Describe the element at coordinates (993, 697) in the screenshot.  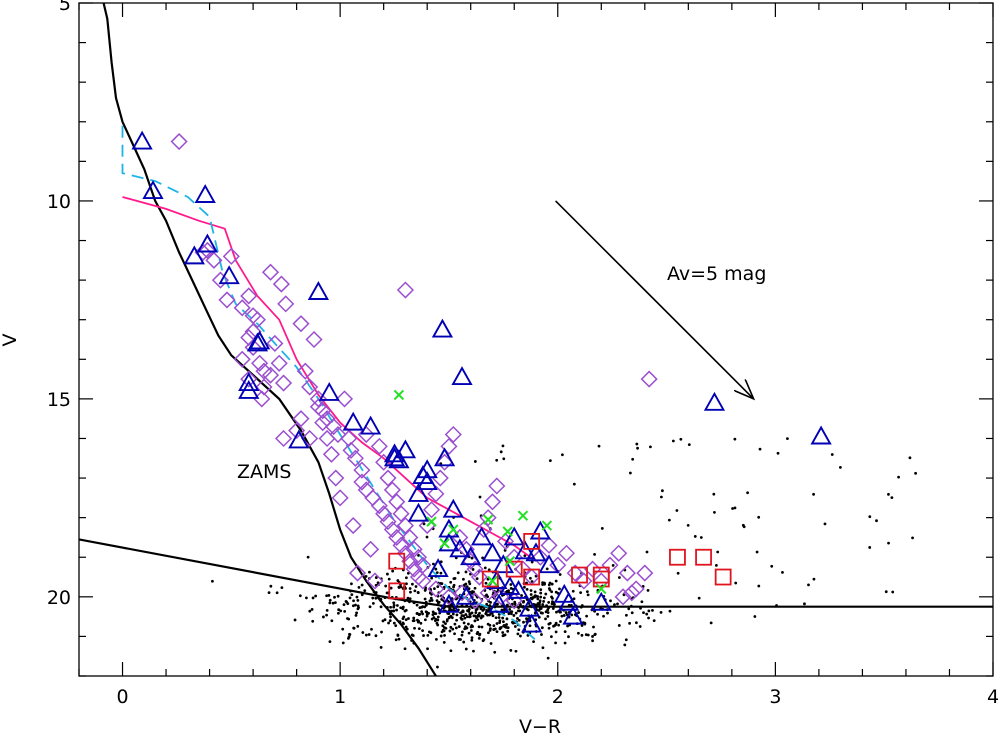
I see `x-tick-label: 4` at that location.